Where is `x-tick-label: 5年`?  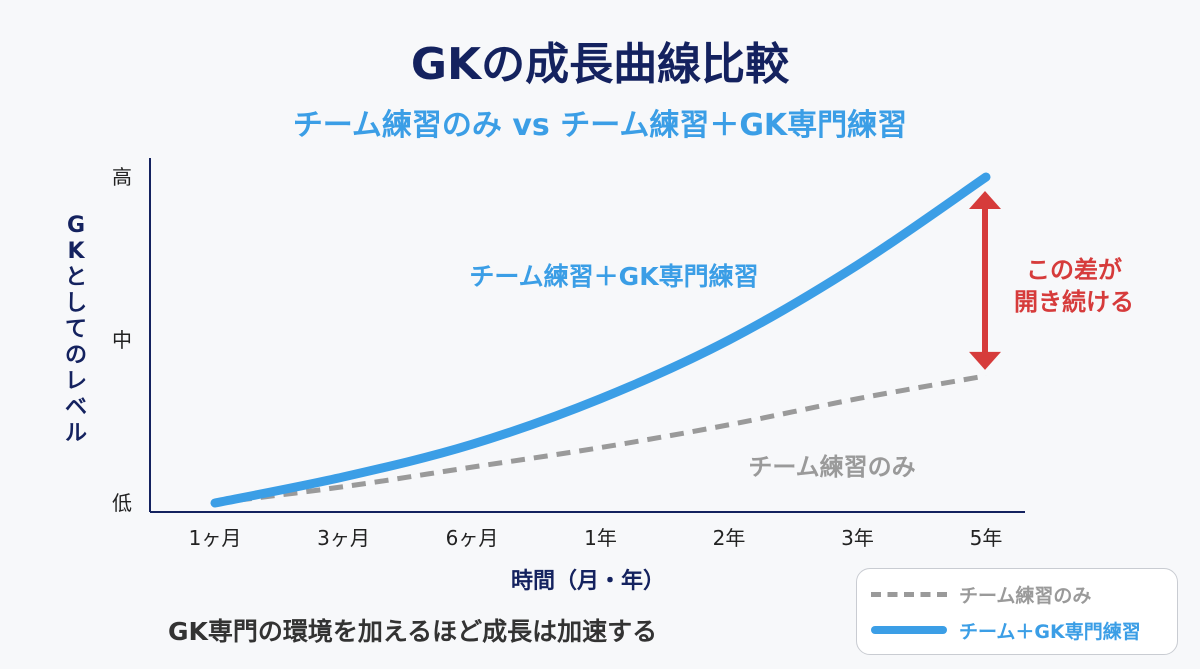 x-tick-label: 5年 is located at coordinates (986, 538).